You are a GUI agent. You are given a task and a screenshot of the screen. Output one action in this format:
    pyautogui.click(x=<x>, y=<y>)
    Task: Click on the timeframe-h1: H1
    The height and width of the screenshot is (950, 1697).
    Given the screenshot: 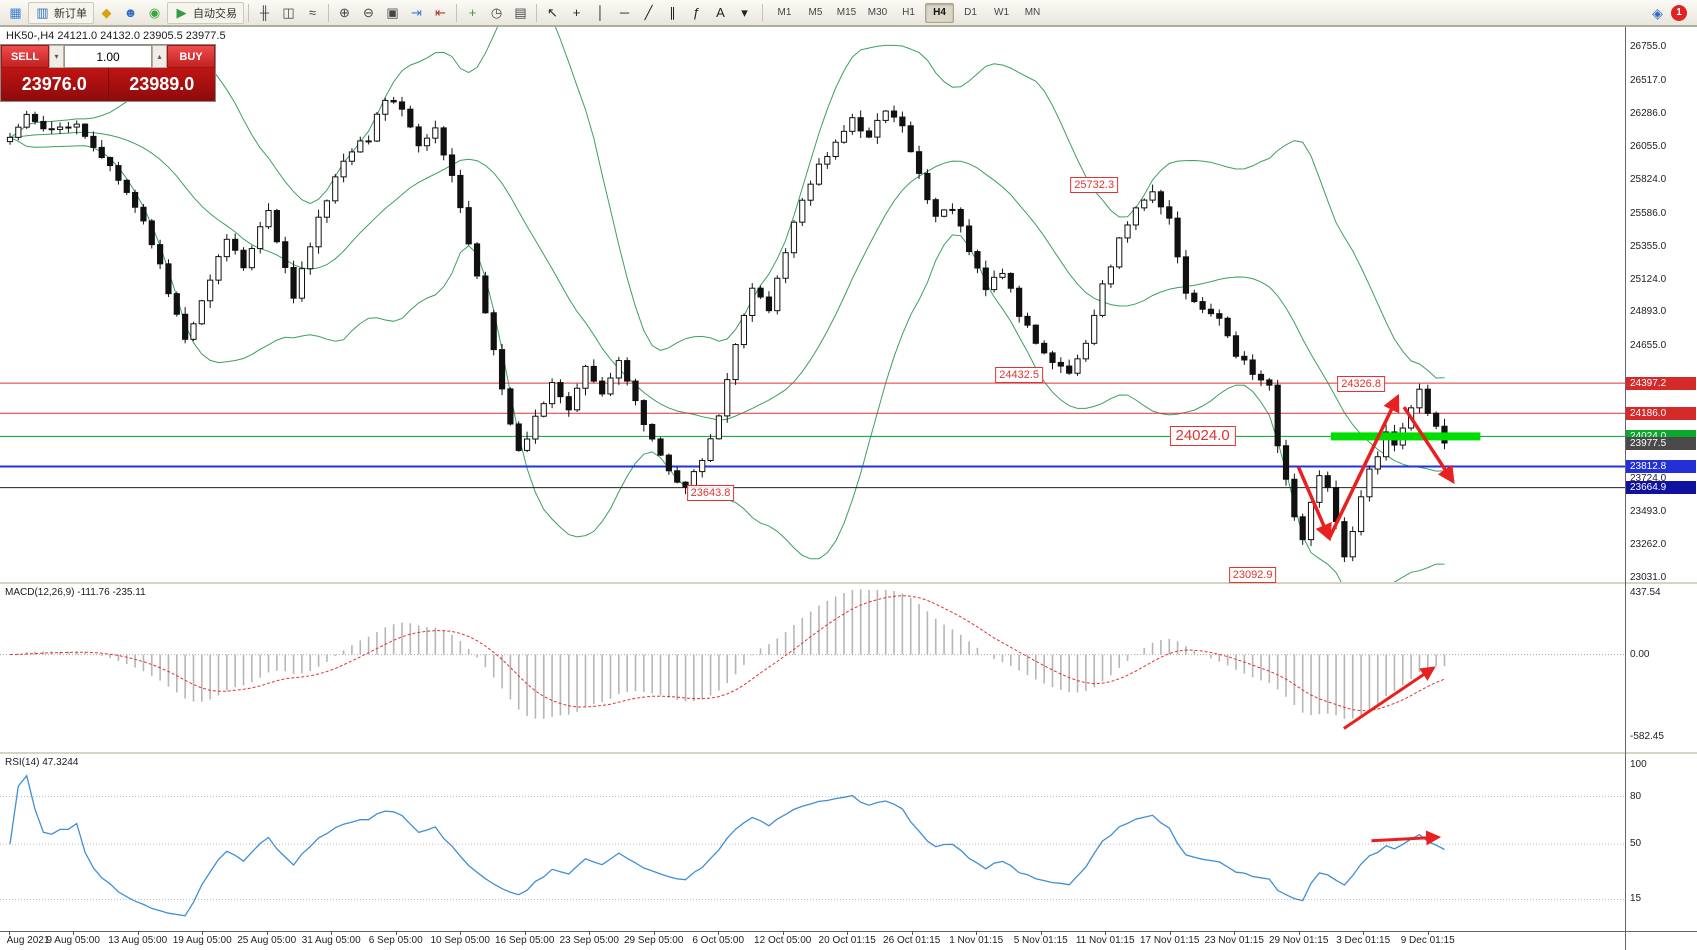 What is the action you would take?
    pyautogui.click(x=908, y=12)
    